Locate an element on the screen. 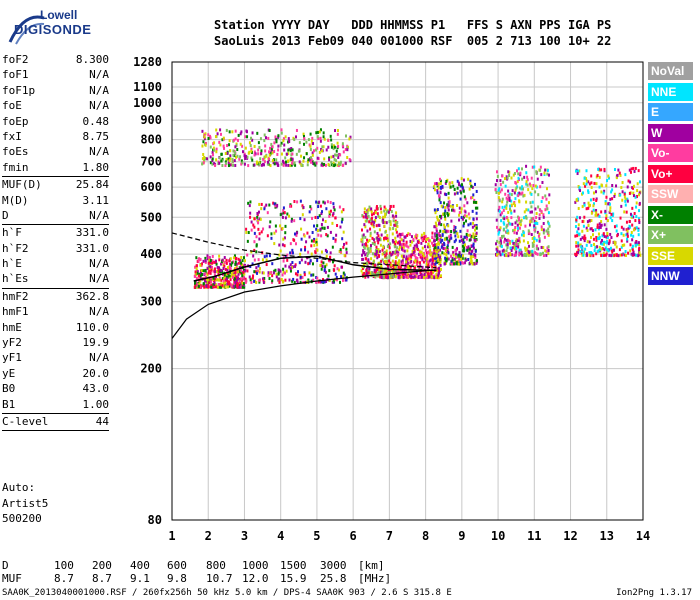 This screenshot has height=600, width=700. param-row: h`E N/A is located at coordinates (55, 263).